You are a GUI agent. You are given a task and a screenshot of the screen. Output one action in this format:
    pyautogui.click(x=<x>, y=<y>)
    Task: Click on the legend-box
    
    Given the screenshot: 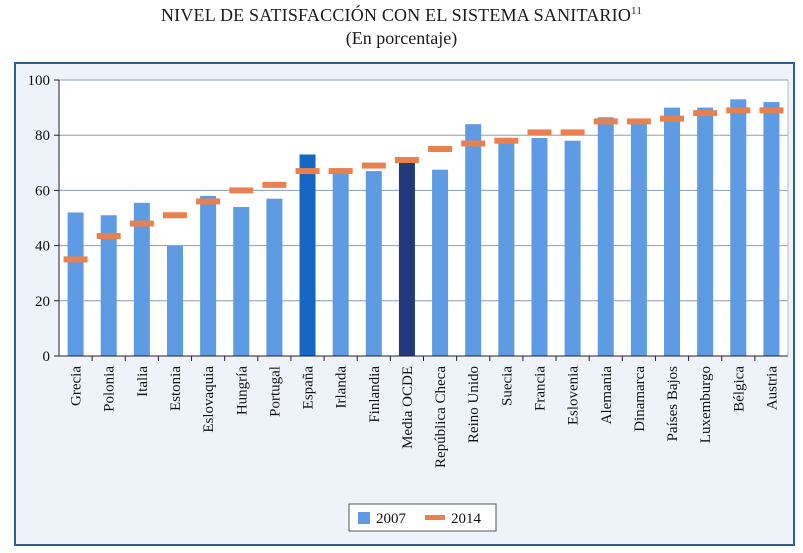 What is the action you would take?
    pyautogui.click(x=422, y=517)
    